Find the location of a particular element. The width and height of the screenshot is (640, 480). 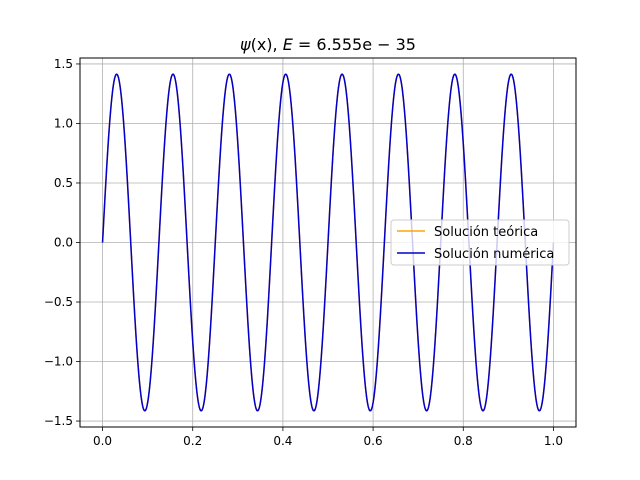

y-tick-label: 0.0 is located at coordinates (63, 243).